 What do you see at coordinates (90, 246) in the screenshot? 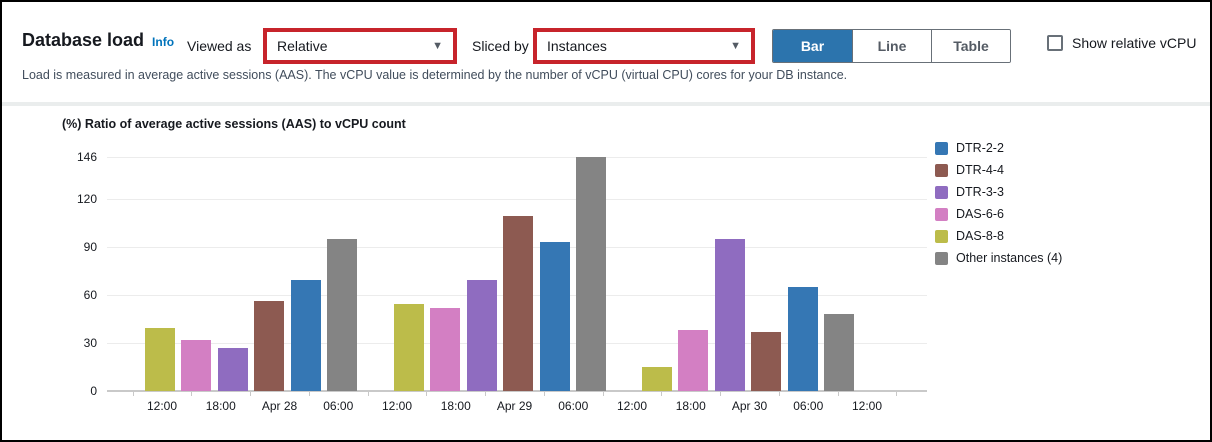
I see `y-axis-label-90: 90` at bounding box center [90, 246].